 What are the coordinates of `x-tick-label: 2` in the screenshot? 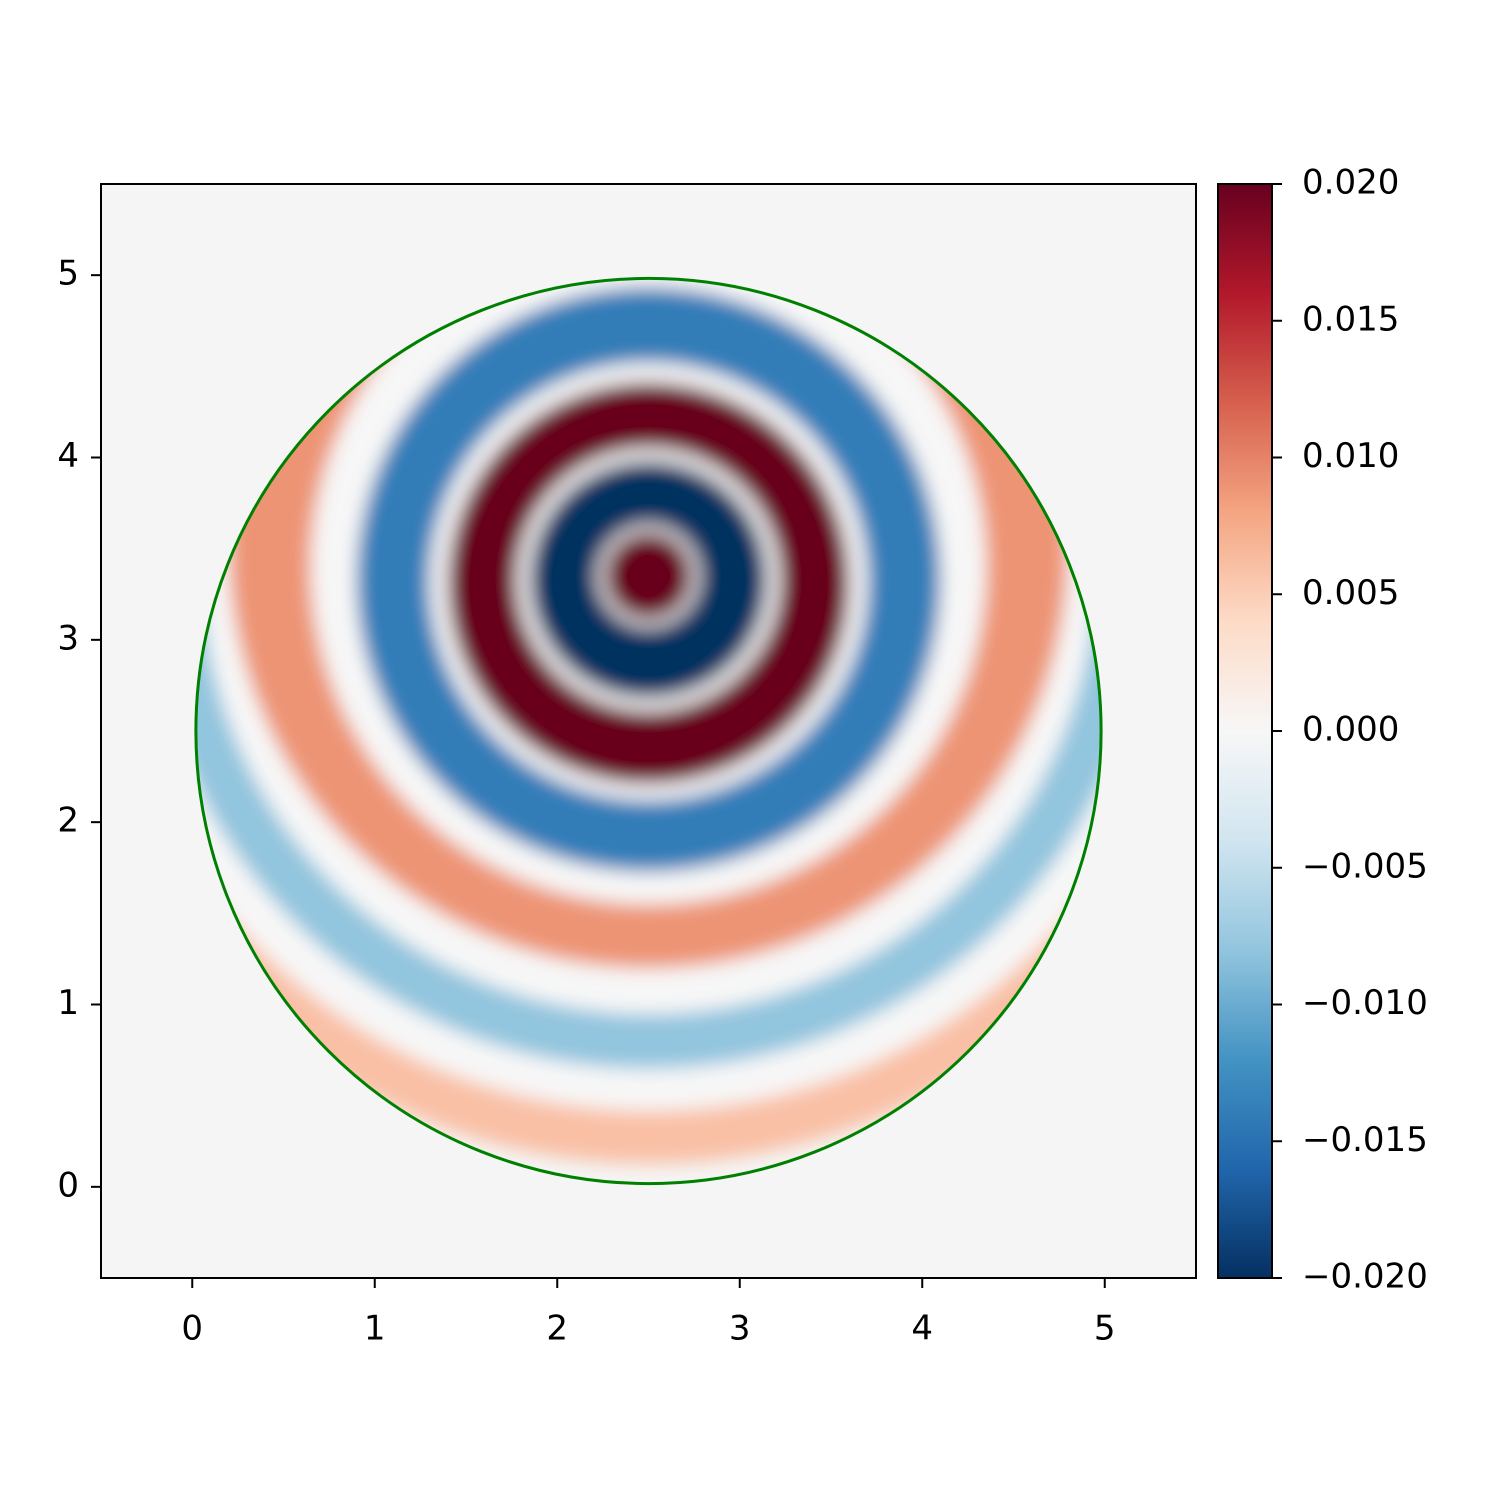 It's located at (557, 1329).